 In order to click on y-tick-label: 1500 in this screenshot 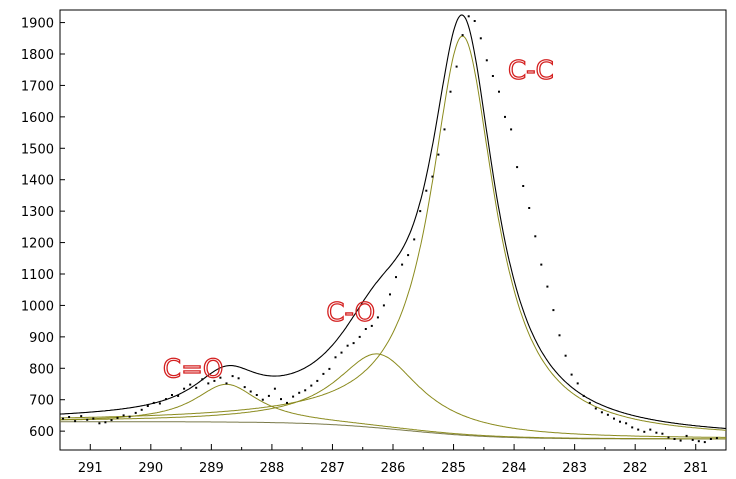, I will do `click(37, 149)`.